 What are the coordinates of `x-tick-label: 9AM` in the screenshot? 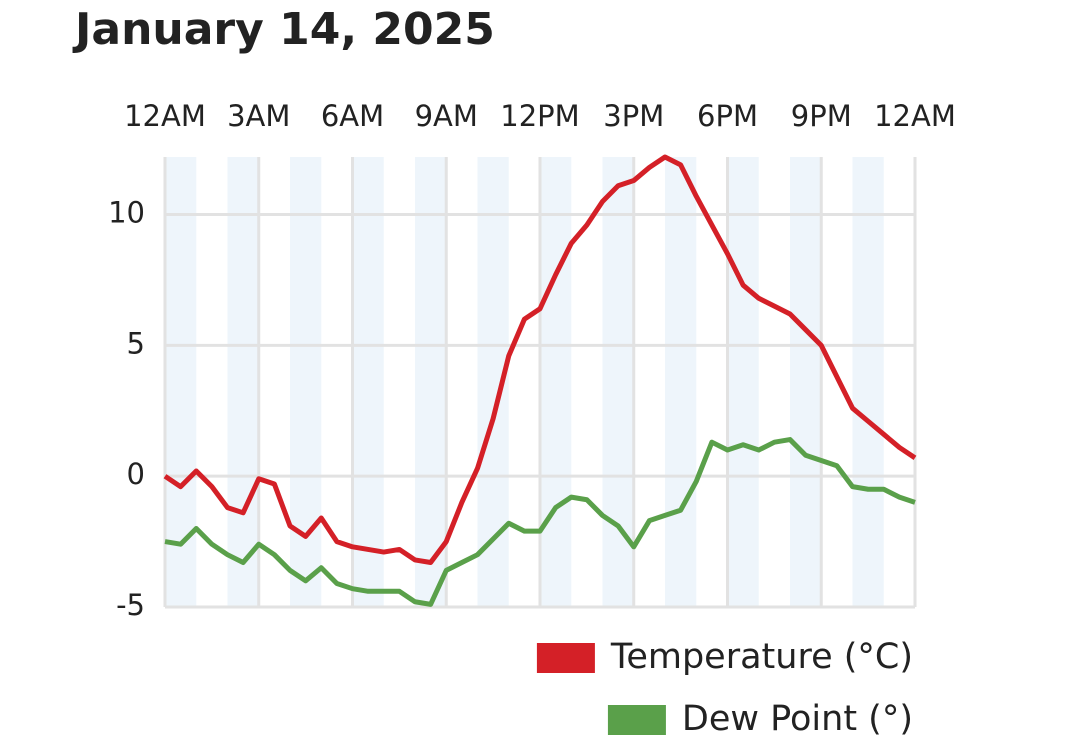 It's located at (446, 116).